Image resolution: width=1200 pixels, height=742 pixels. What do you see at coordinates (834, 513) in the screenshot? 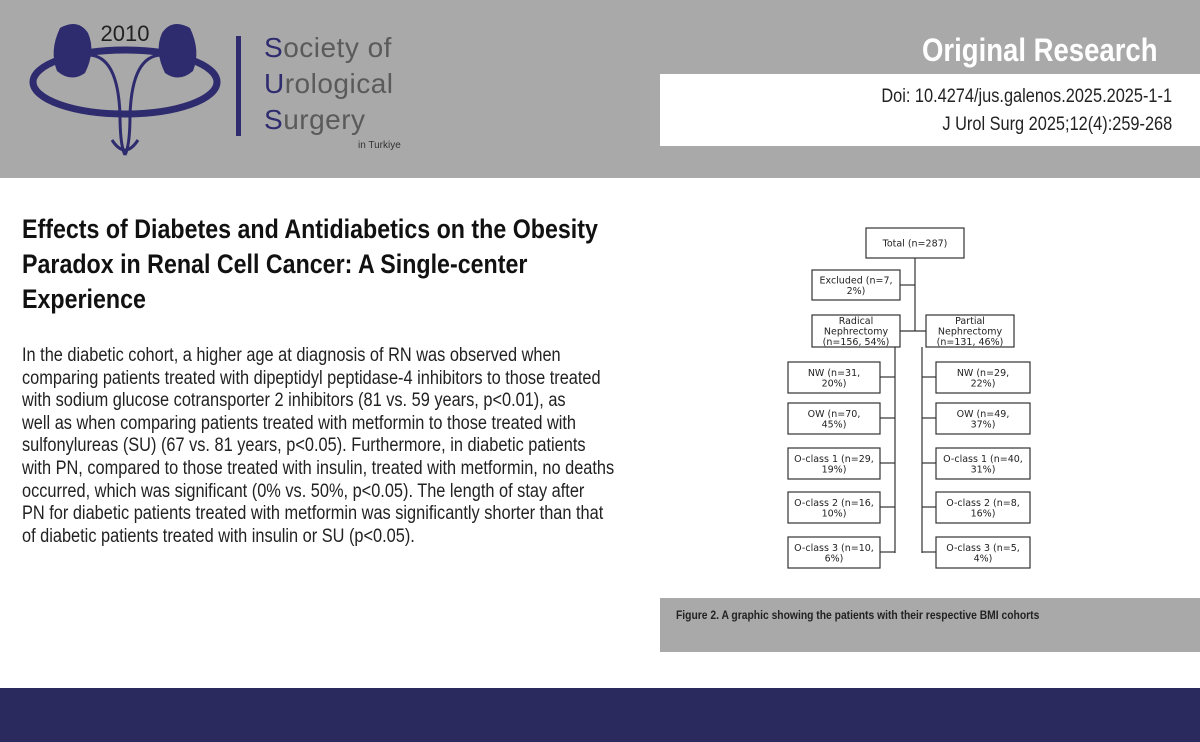
I see `node-label: 10%)` at bounding box center [834, 513].